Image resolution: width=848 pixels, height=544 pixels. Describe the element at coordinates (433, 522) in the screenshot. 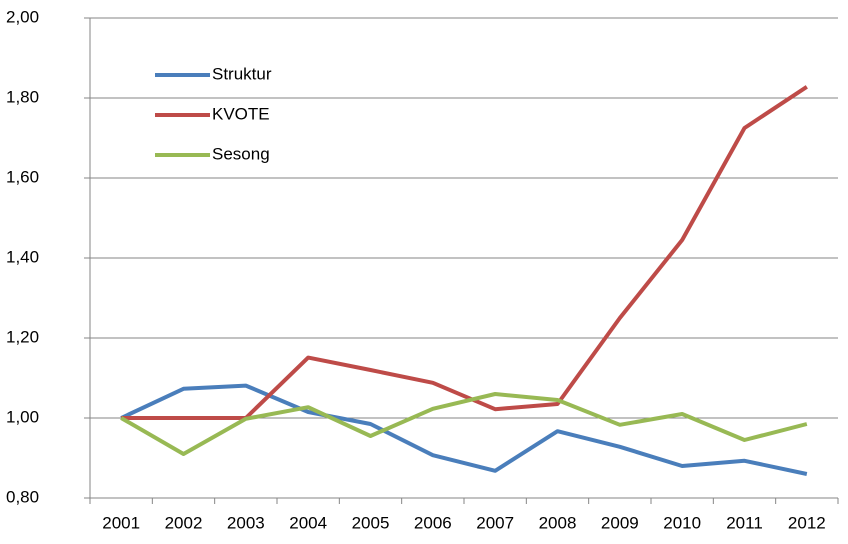

I see `x-tick-label: 2006` at that location.